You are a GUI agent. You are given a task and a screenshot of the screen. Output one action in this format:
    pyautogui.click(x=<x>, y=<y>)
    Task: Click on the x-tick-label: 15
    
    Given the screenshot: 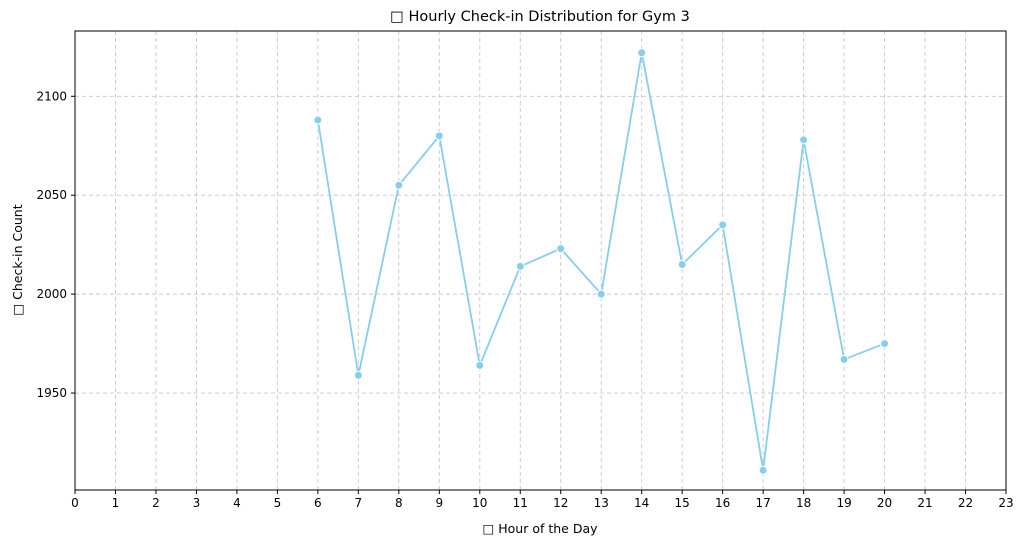 What is the action you would take?
    pyautogui.click(x=682, y=503)
    